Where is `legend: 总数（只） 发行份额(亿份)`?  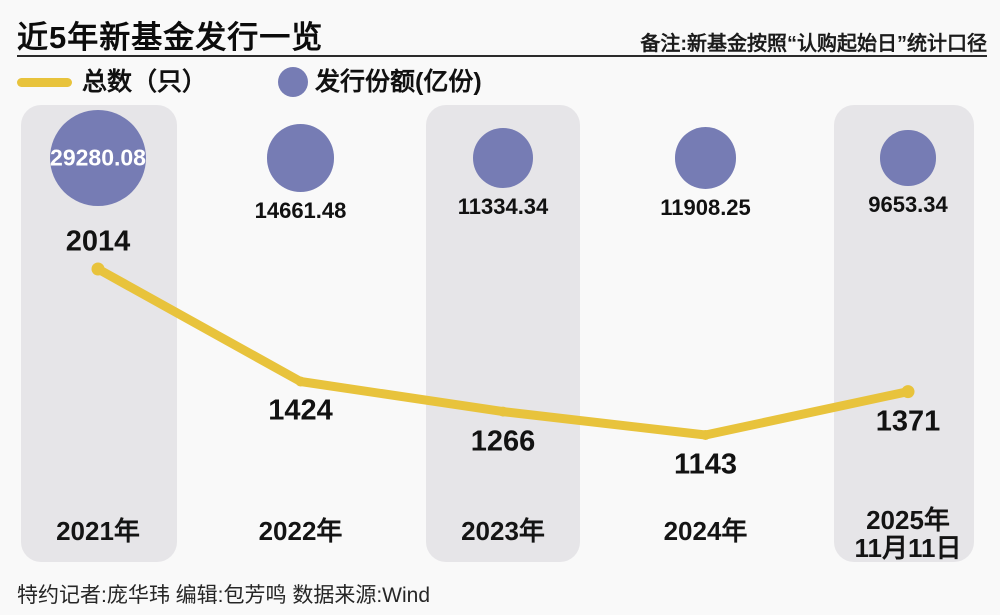 legend: 总数（只） 发行份额(亿份) is located at coordinates (327, 82).